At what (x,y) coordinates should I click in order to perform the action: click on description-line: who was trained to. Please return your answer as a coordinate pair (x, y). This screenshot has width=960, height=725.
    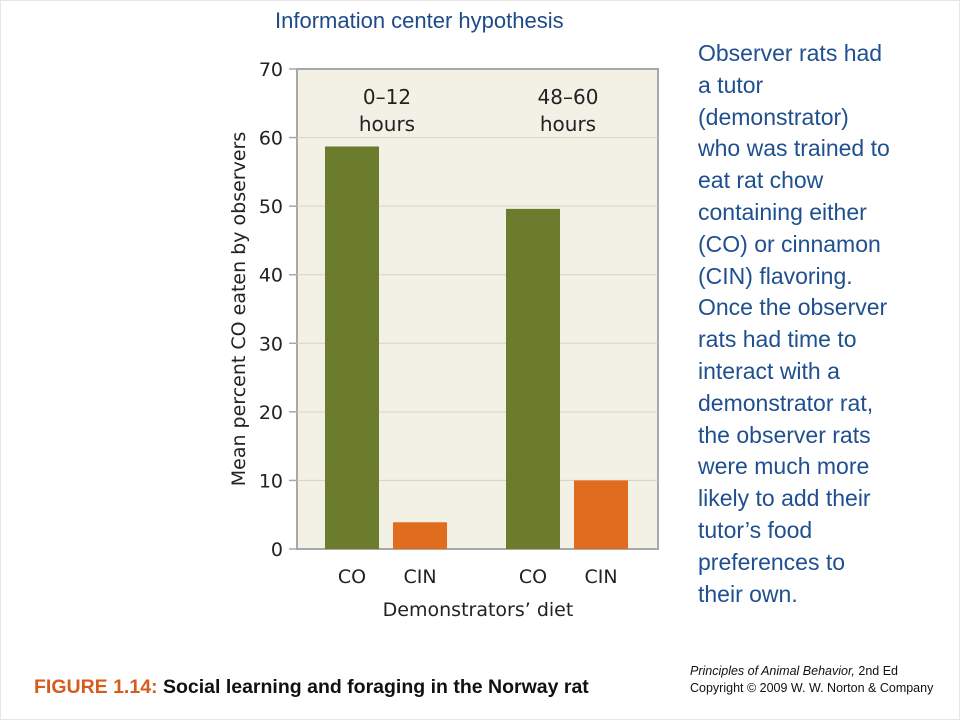
    Looking at the image, I should click on (794, 148).